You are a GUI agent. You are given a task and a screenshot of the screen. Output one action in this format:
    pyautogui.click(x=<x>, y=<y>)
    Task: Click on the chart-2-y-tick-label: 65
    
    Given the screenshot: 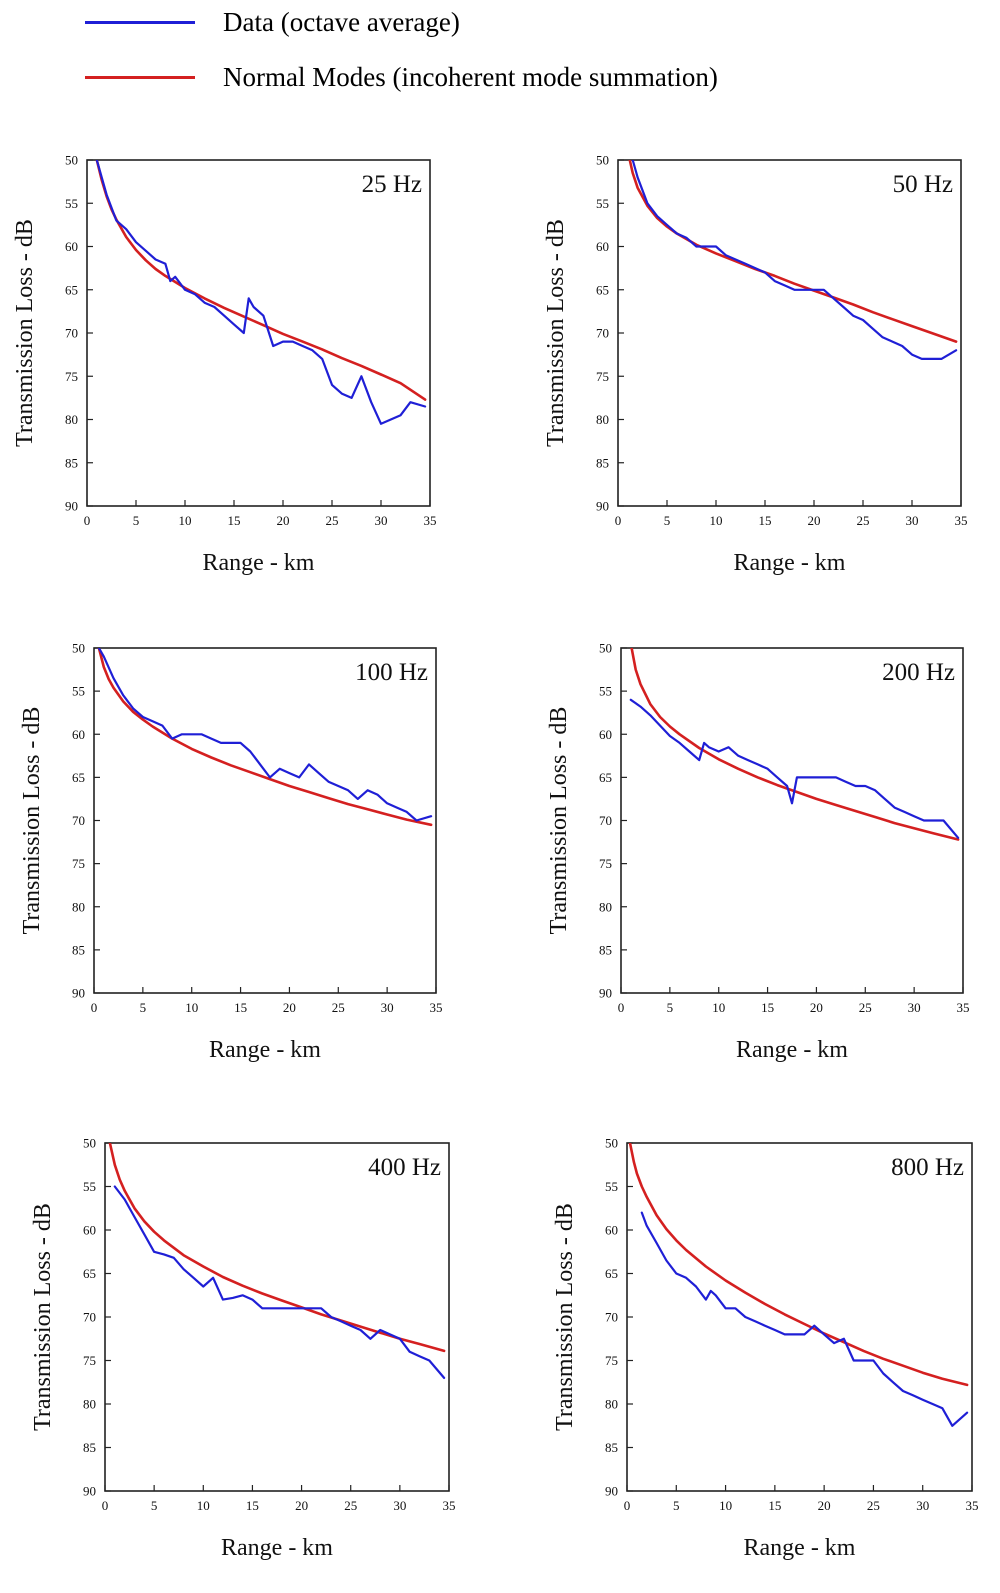 What is the action you would take?
    pyautogui.click(x=602, y=289)
    